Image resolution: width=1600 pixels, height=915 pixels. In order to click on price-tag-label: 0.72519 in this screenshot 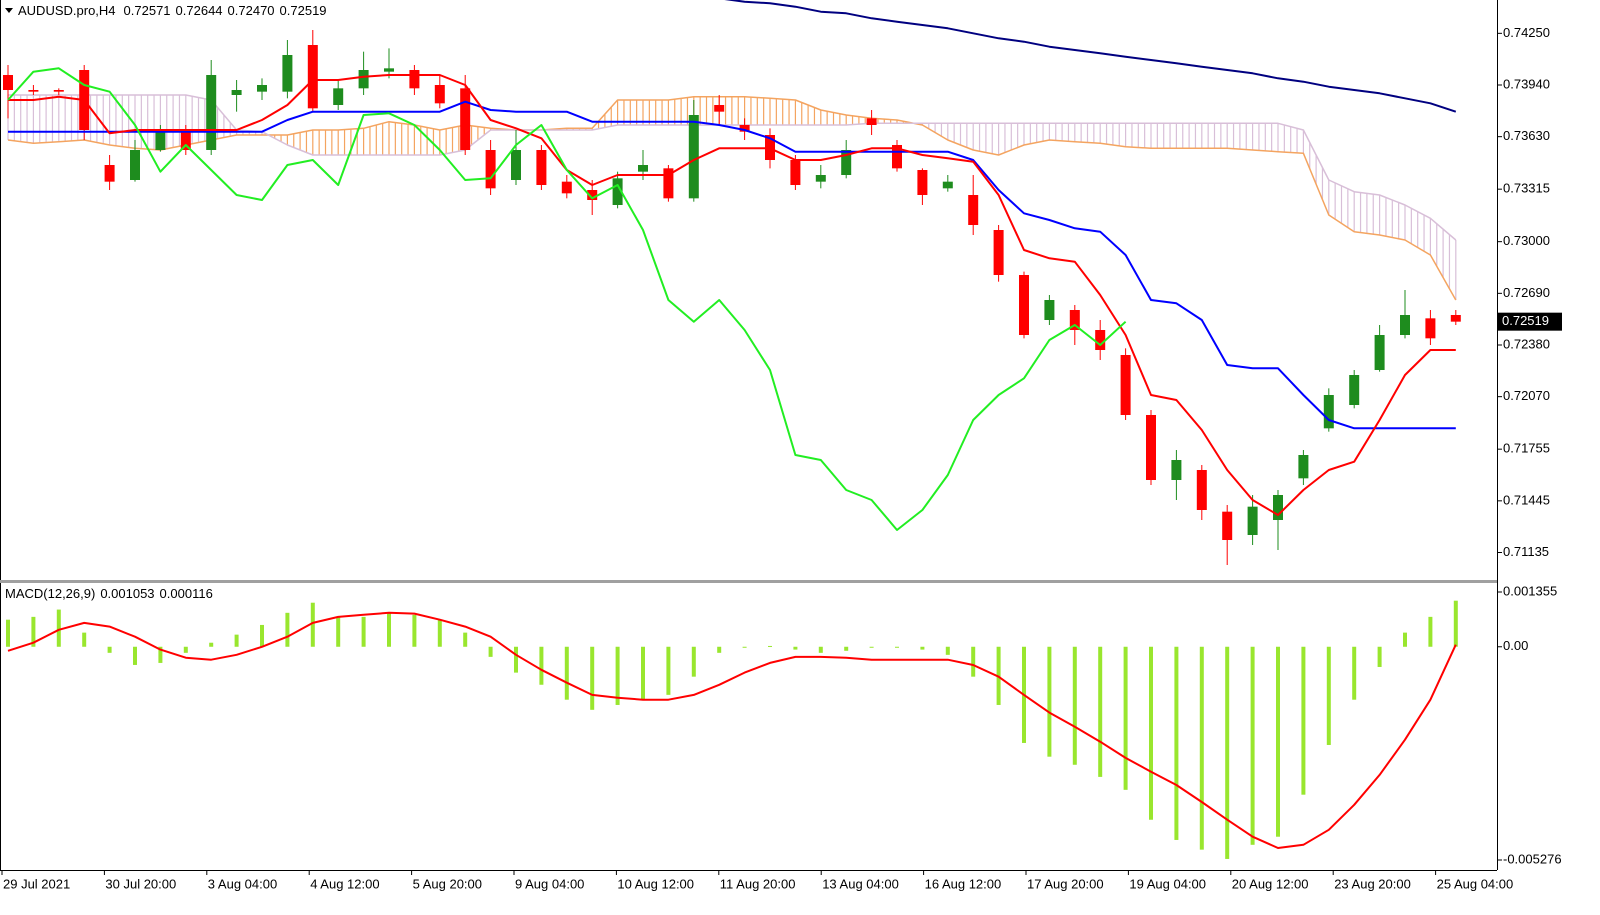, I will do `click(1525, 320)`.